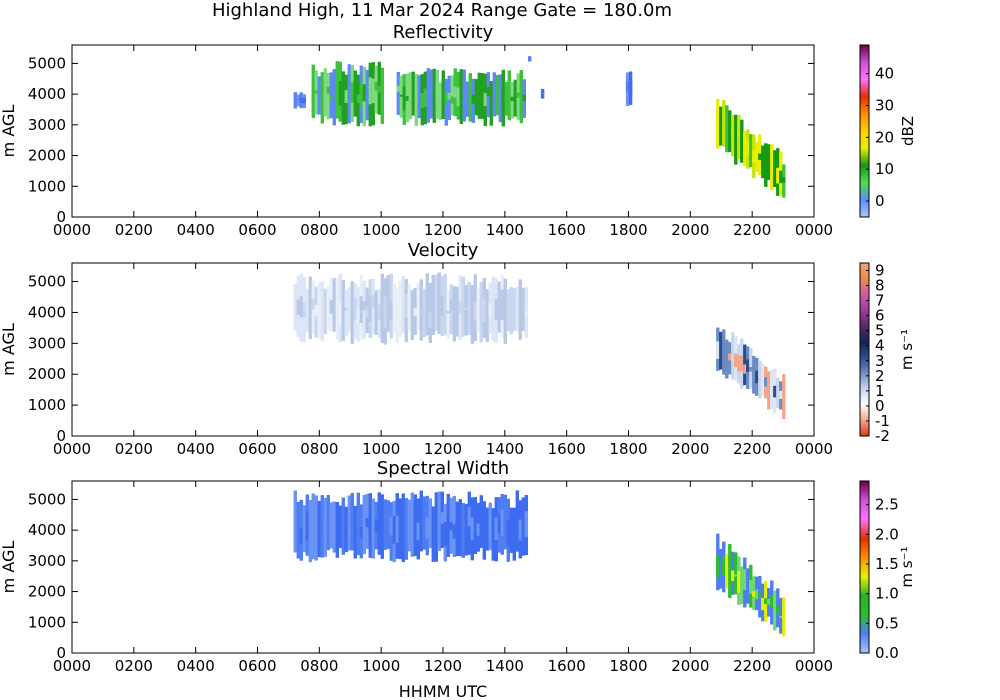 The height and width of the screenshot is (700, 1000). I want to click on data-regions, so click(539, 346).